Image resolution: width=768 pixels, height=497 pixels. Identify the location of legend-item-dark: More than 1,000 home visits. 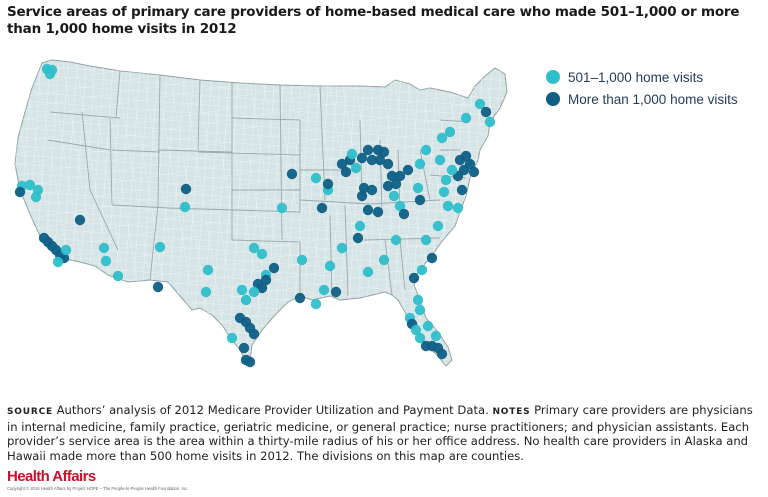
(642, 99).